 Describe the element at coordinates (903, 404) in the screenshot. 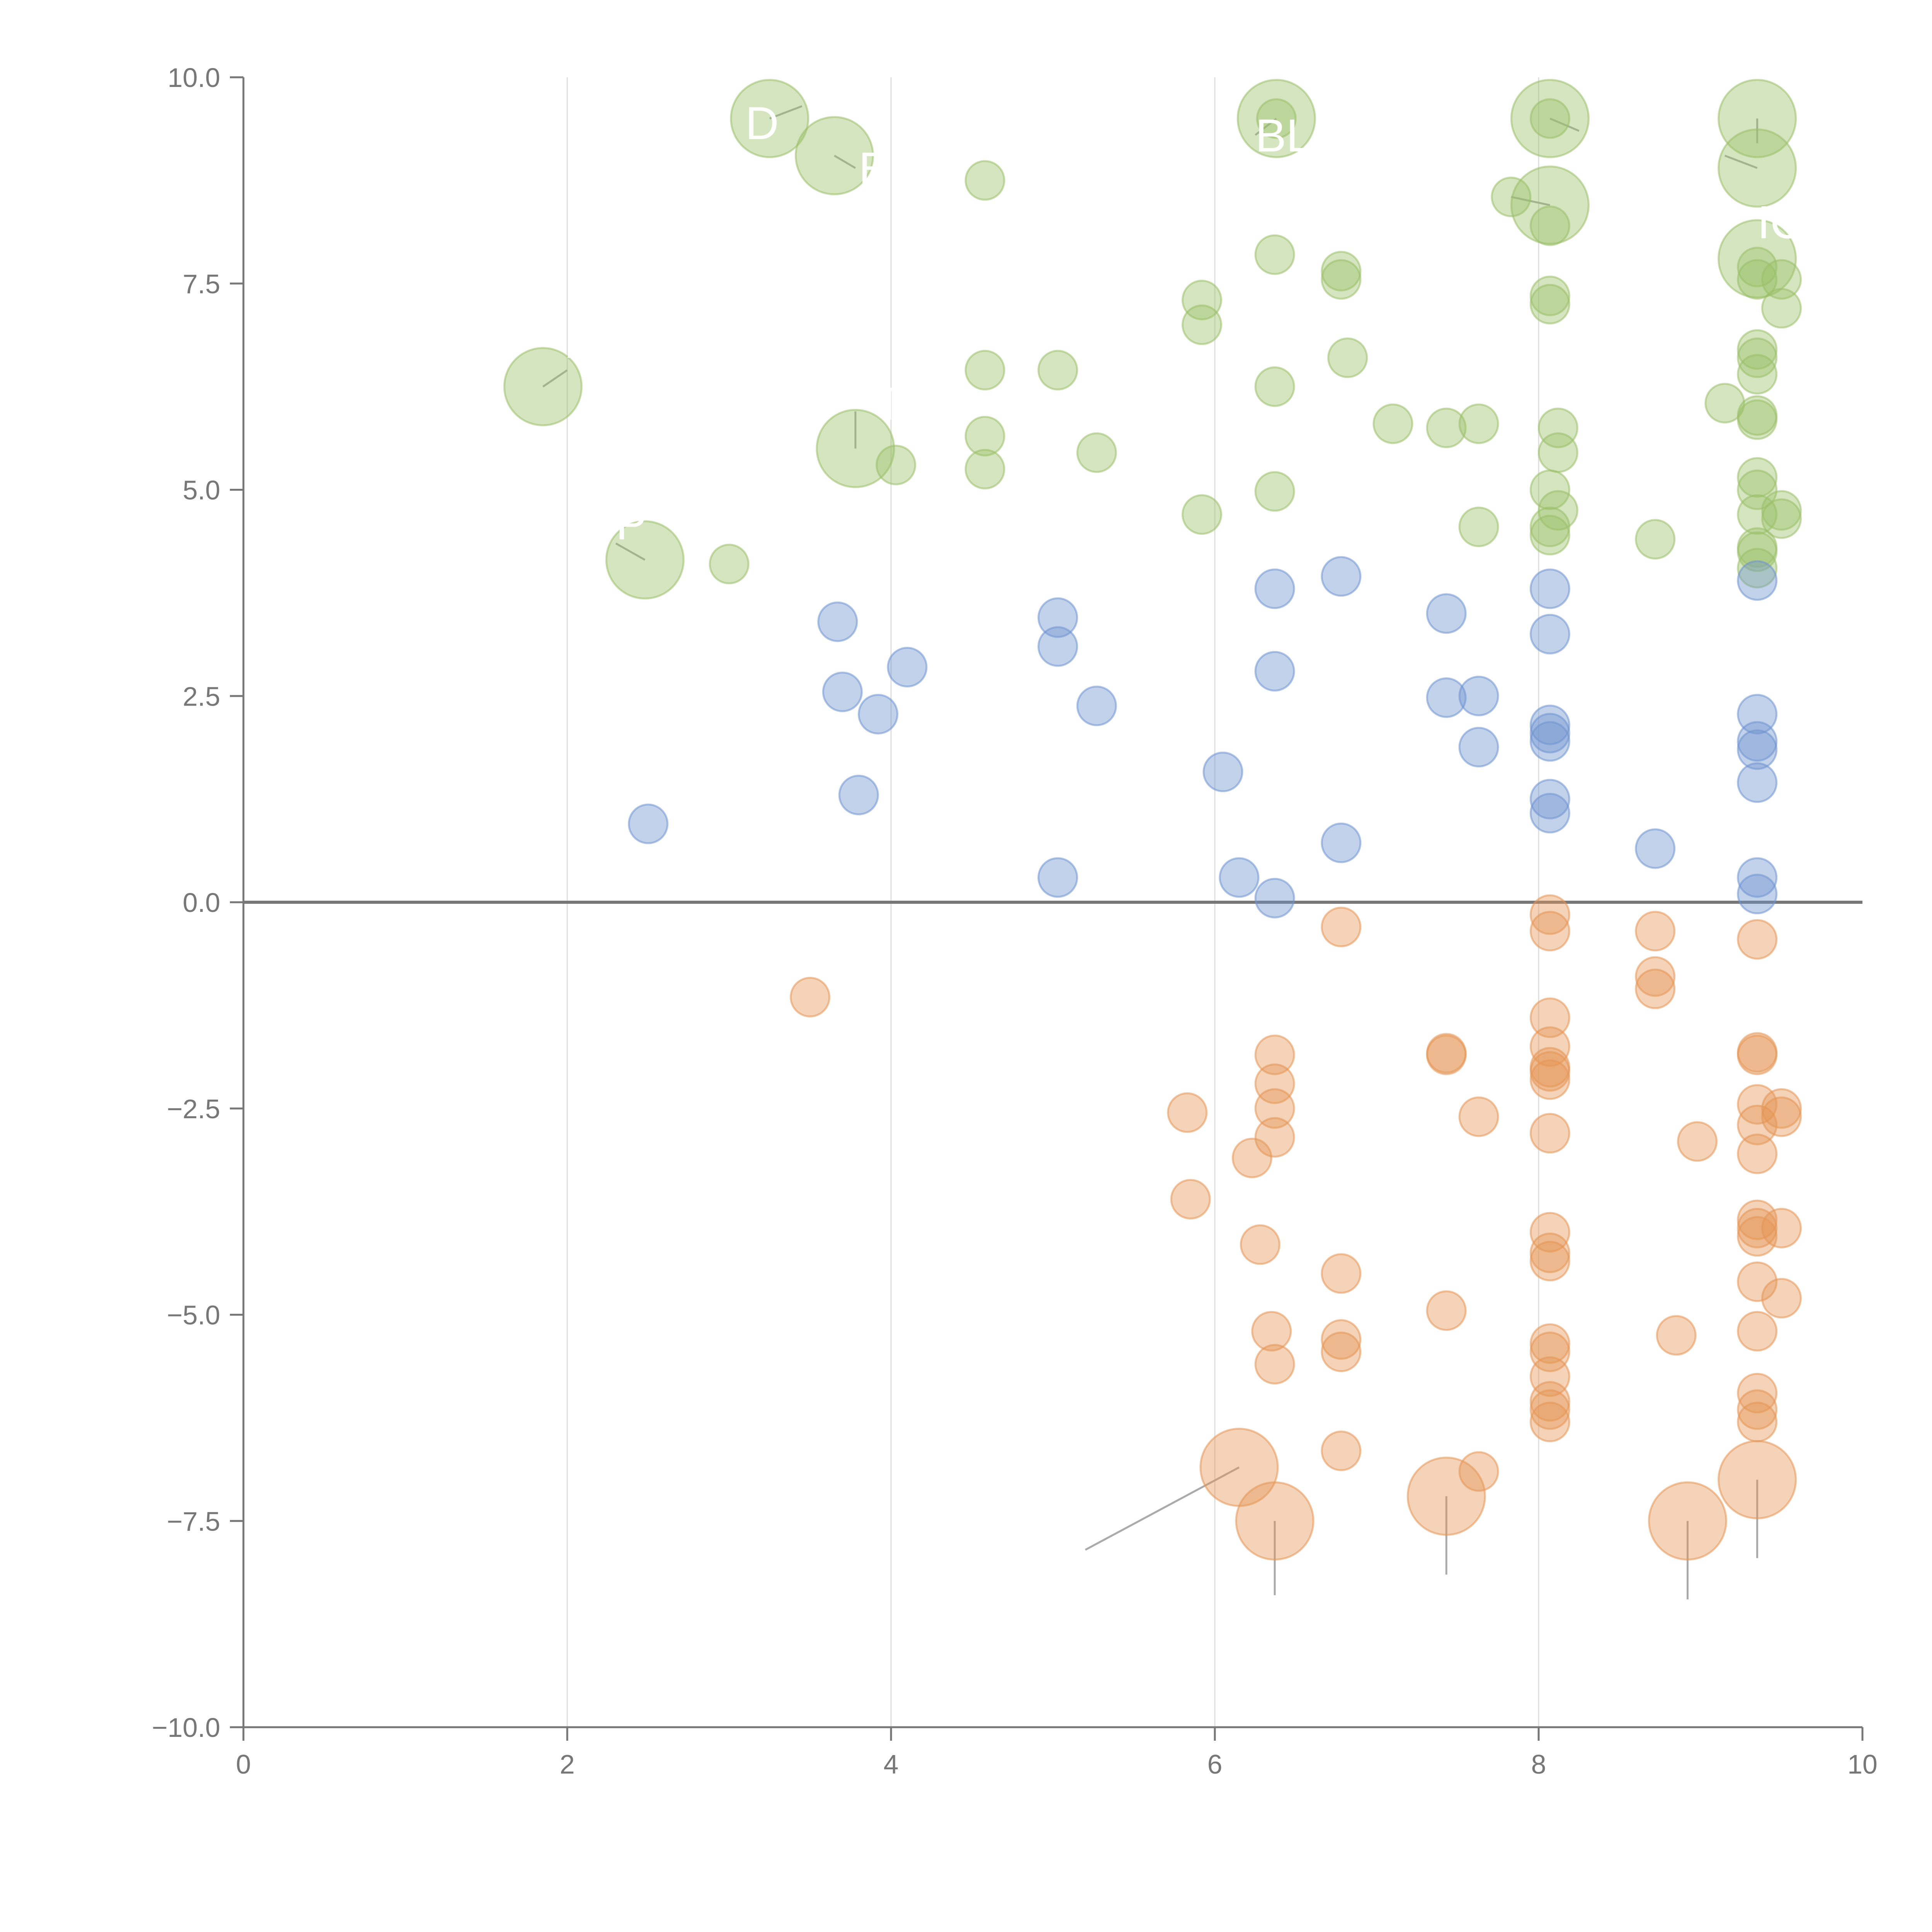

I see `point-label: TA` at that location.